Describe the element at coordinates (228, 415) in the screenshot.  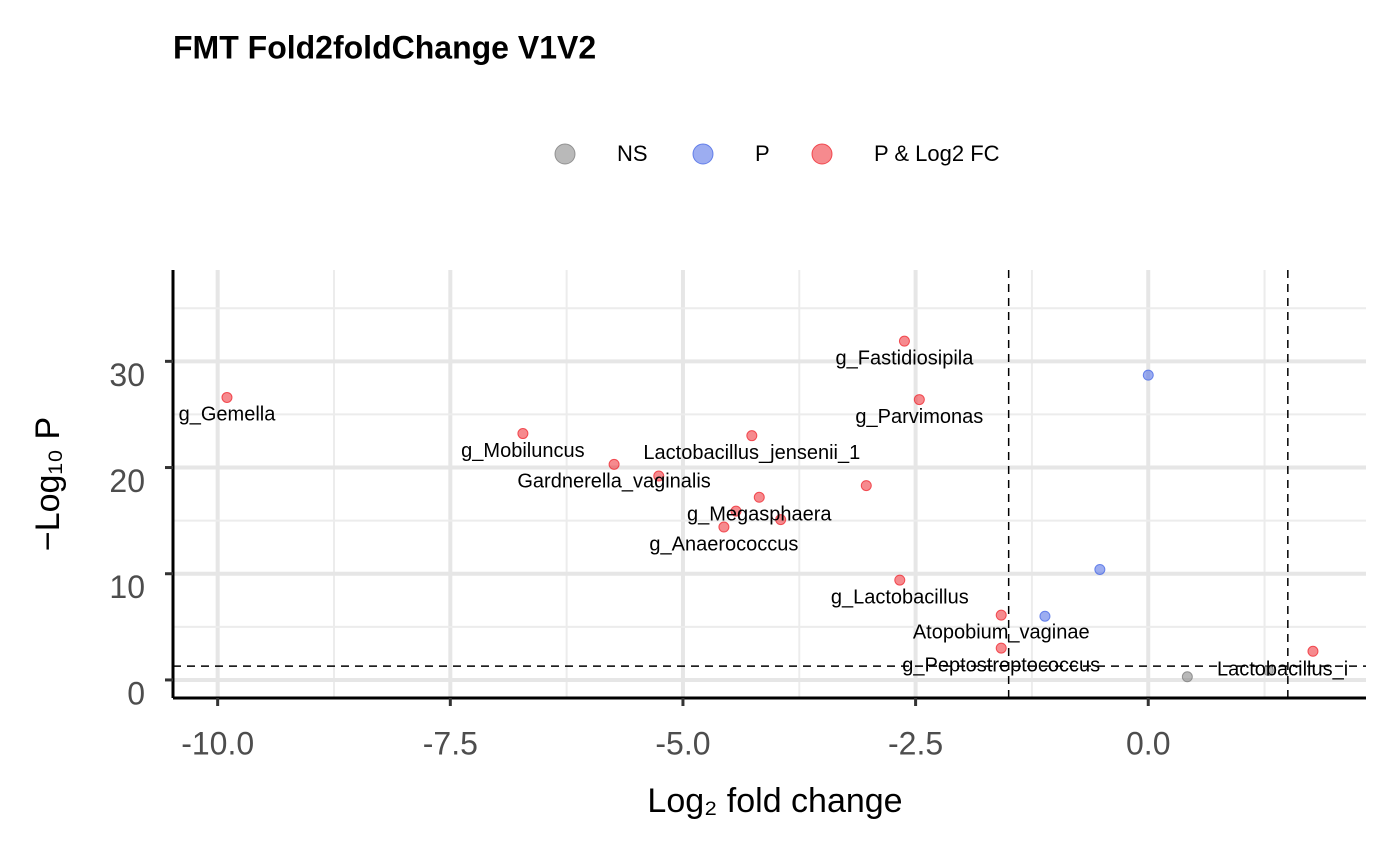
I see `point-label: g_Gemella` at that location.